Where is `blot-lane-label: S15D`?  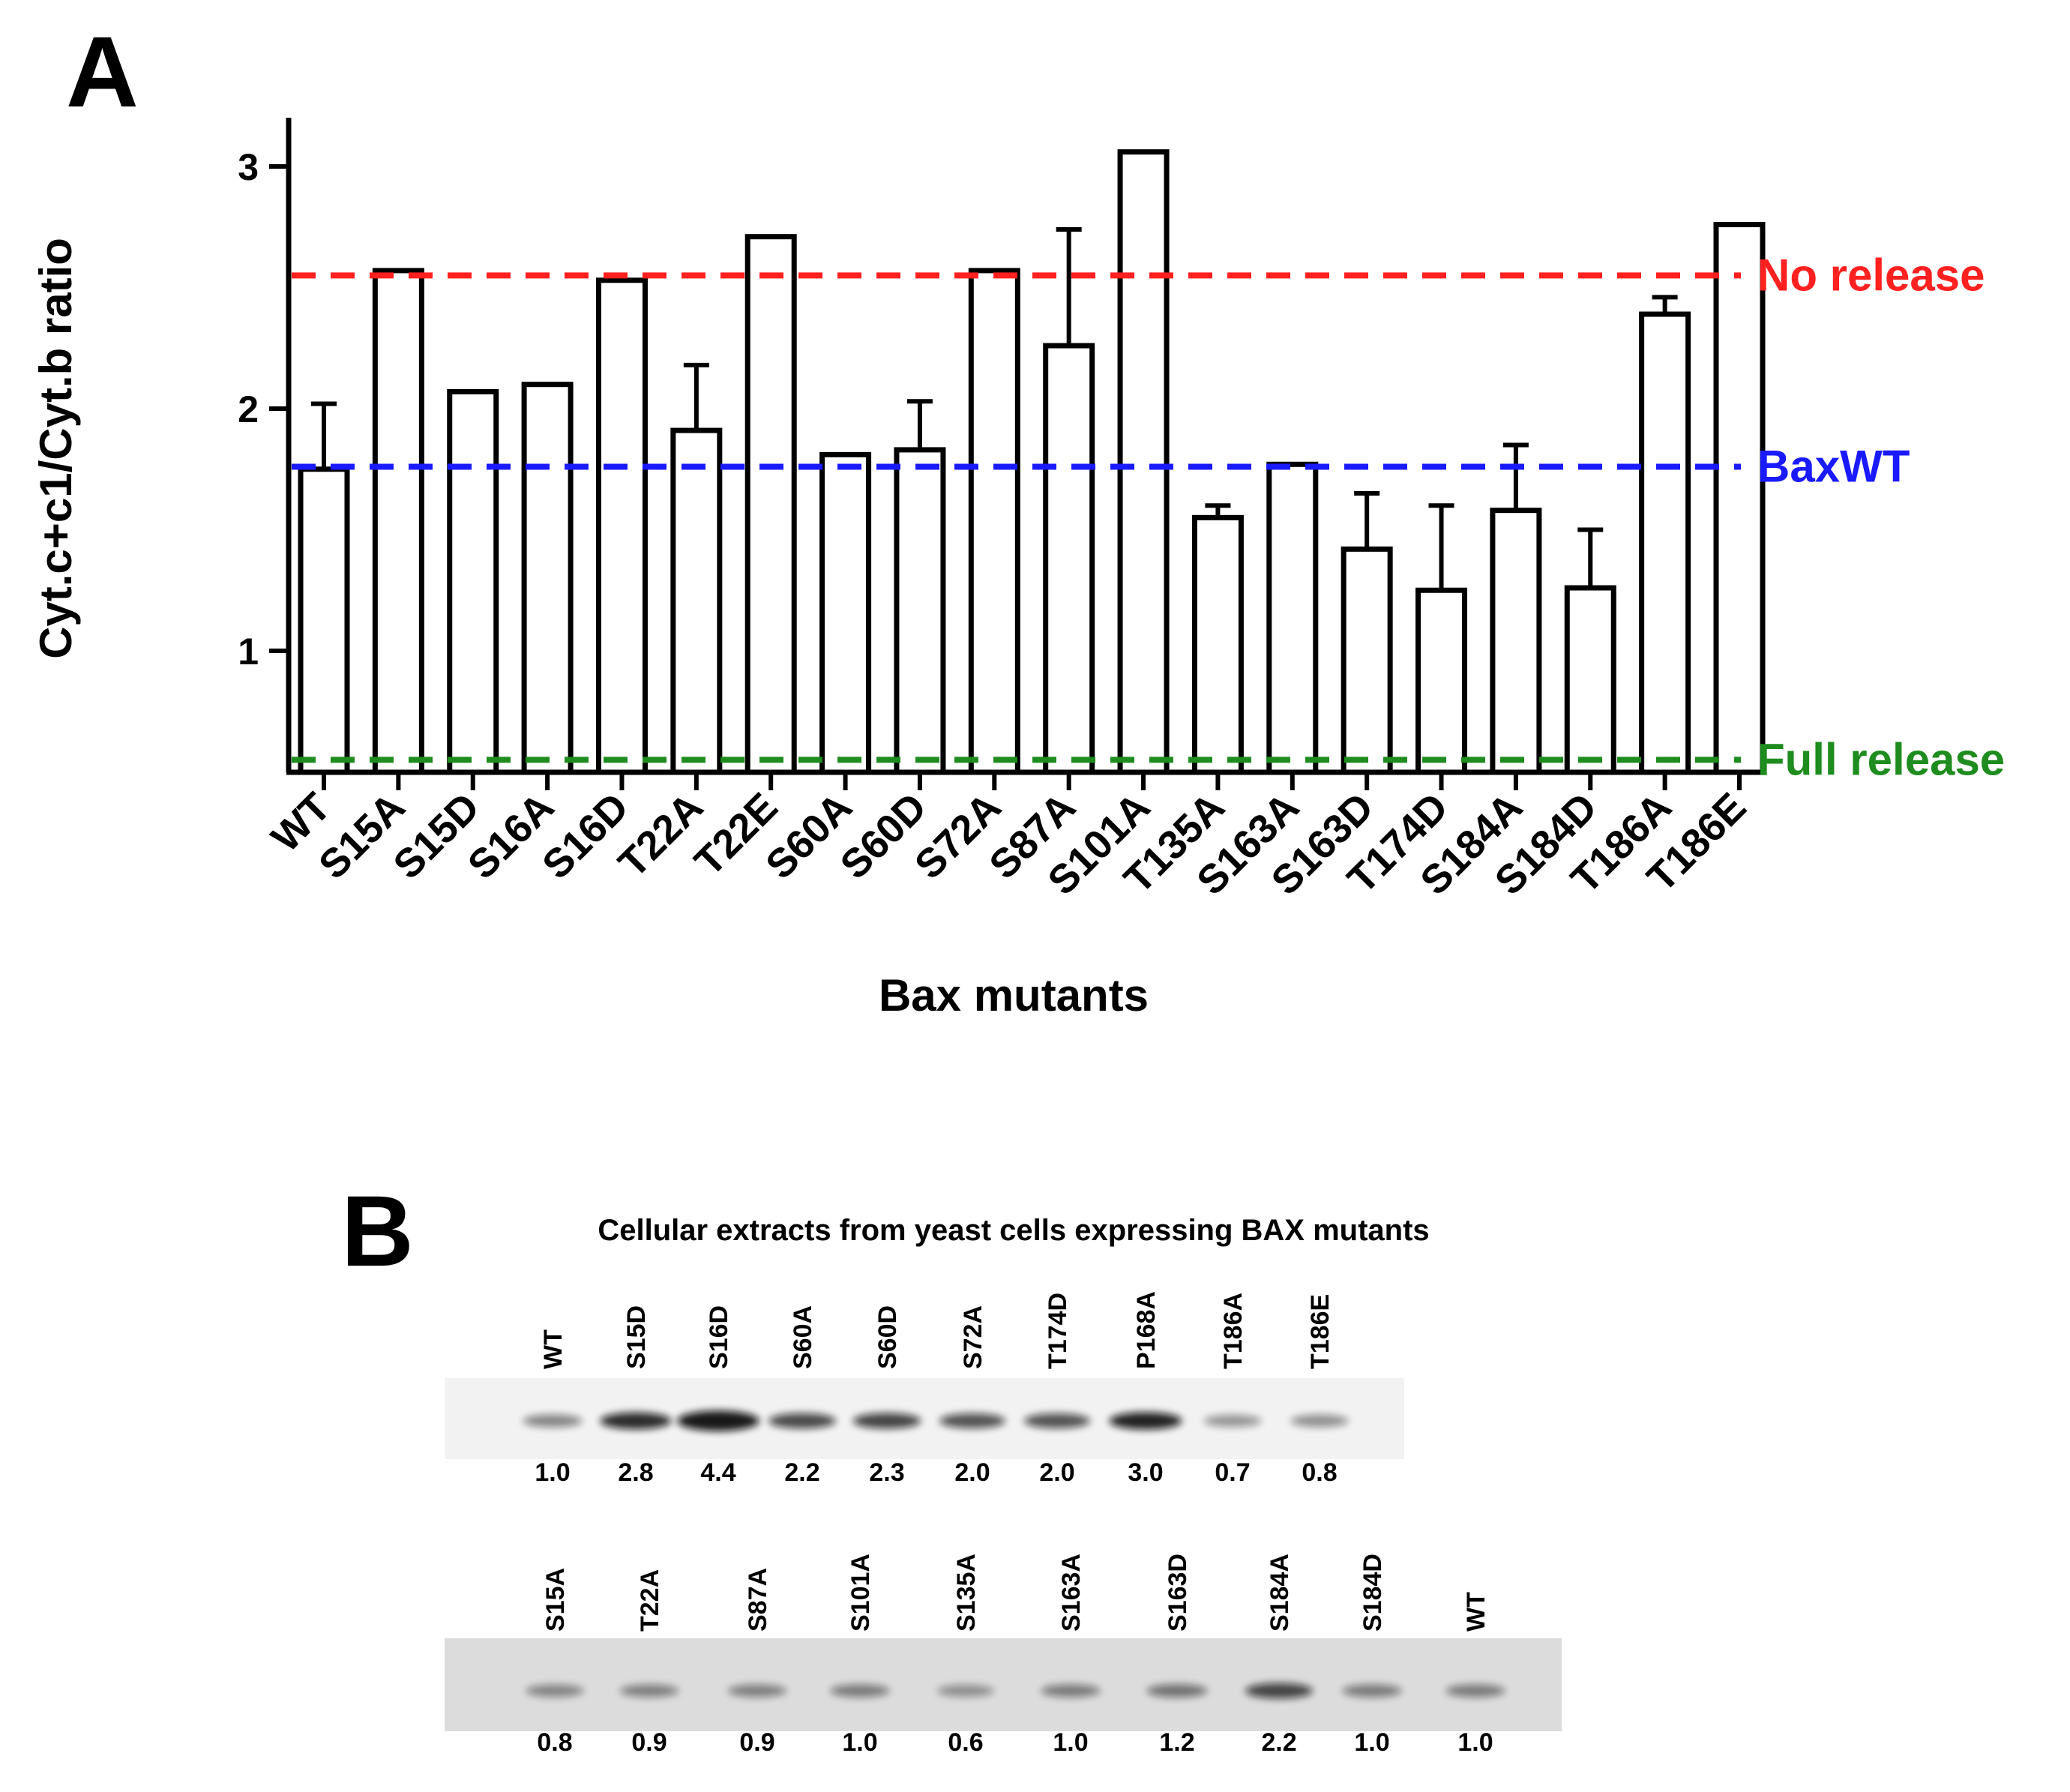
blot-lane-label: S15D is located at coordinates (636, 1337).